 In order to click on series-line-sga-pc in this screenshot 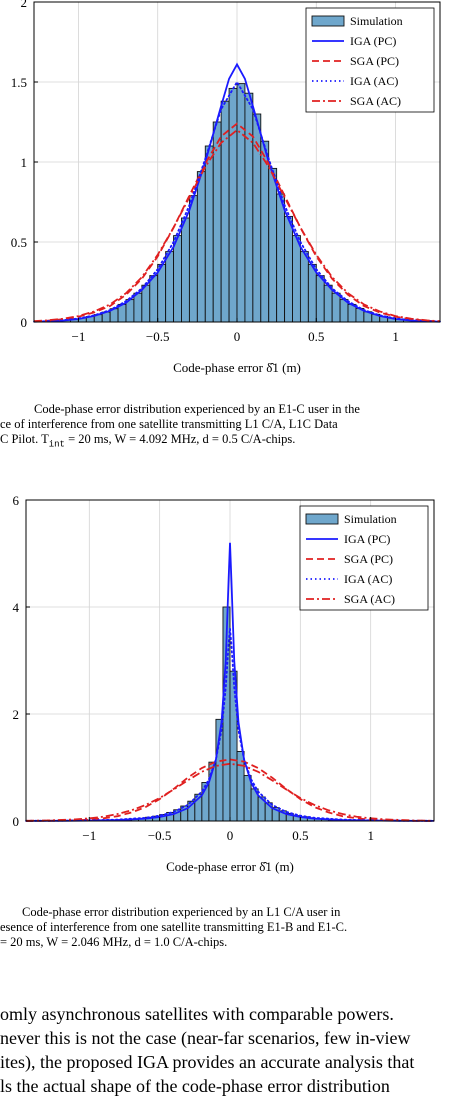, I will do `click(230, 790)`.